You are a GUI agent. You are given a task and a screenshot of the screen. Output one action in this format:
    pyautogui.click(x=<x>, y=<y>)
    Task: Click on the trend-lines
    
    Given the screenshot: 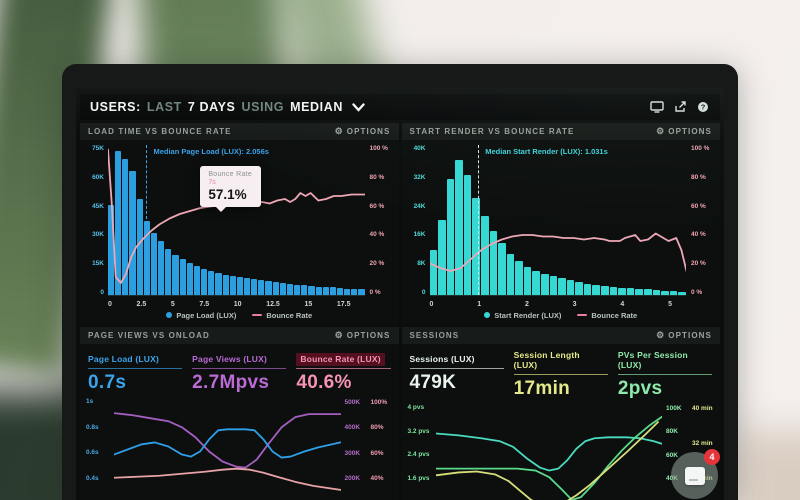 What is the action you would take?
    pyautogui.click(x=227, y=449)
    